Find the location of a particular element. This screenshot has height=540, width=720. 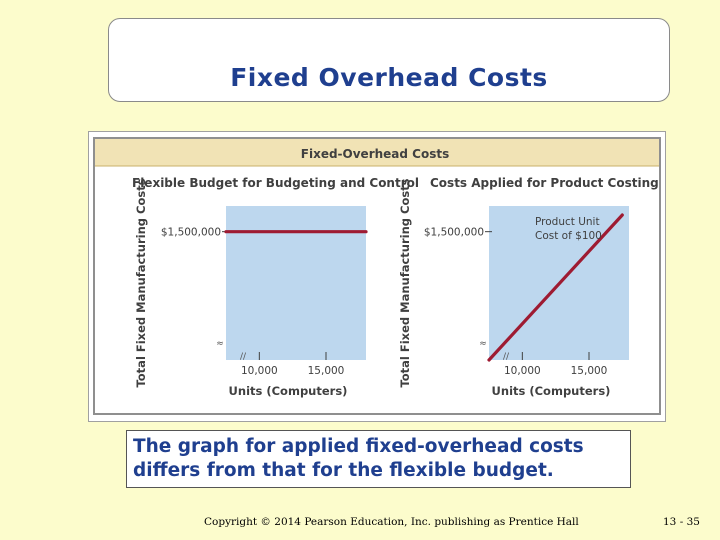

chart2-x-tick-label: 15,000 is located at coordinates (589, 371).